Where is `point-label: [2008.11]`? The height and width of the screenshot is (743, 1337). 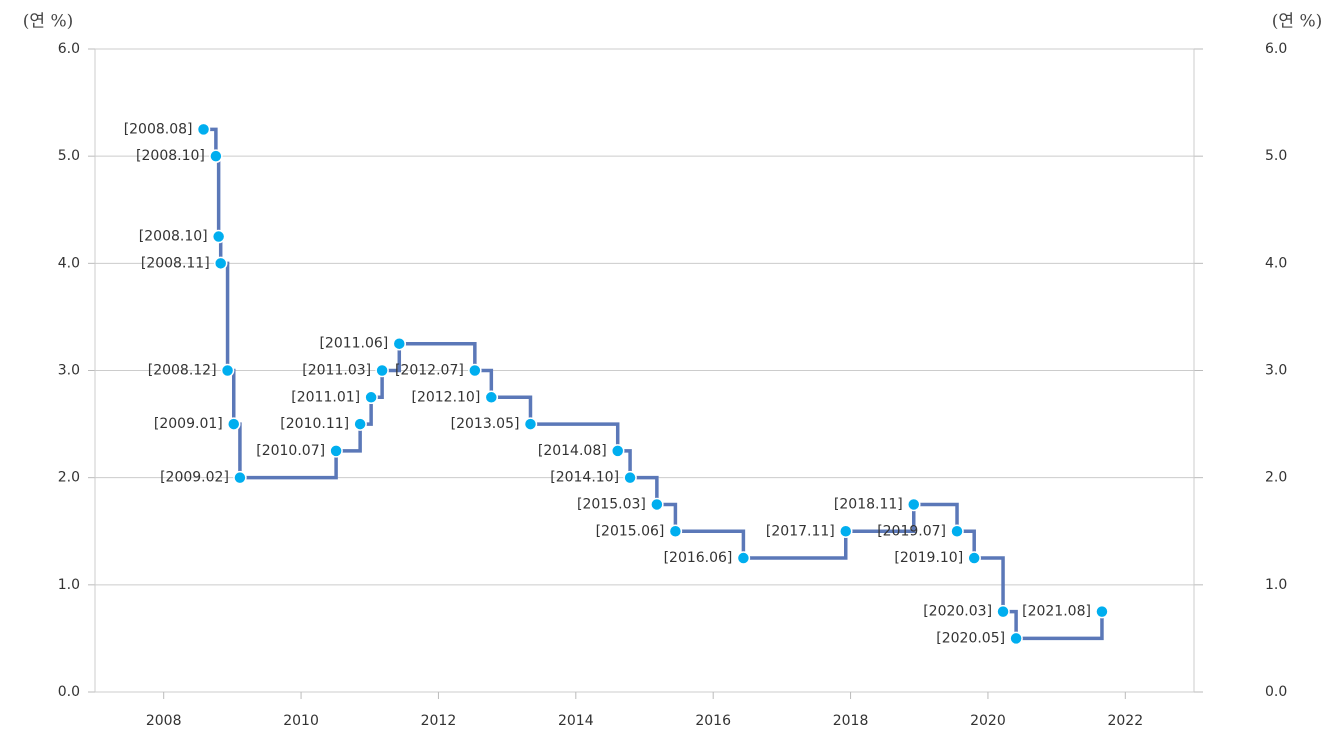
point-label: [2008.11] is located at coordinates (175, 263).